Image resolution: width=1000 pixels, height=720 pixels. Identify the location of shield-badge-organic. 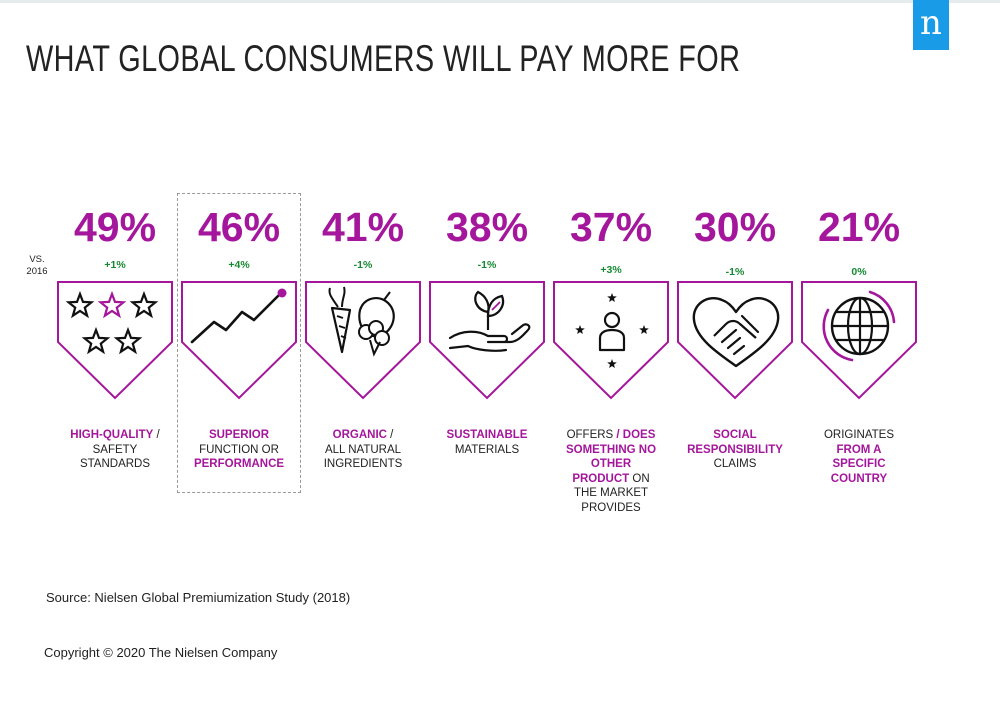
(363, 340).